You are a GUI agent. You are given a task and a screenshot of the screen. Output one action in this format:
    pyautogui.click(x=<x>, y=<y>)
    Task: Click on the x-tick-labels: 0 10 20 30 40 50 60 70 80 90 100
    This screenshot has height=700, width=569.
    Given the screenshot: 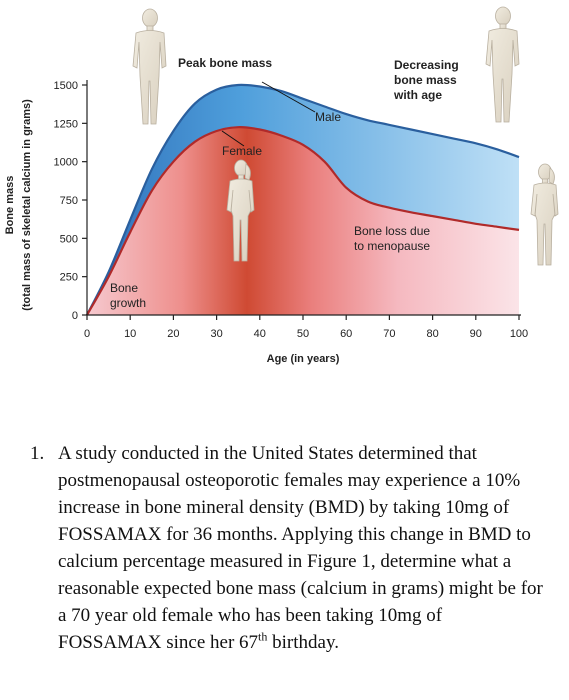 What is the action you would take?
    pyautogui.click(x=306, y=334)
    